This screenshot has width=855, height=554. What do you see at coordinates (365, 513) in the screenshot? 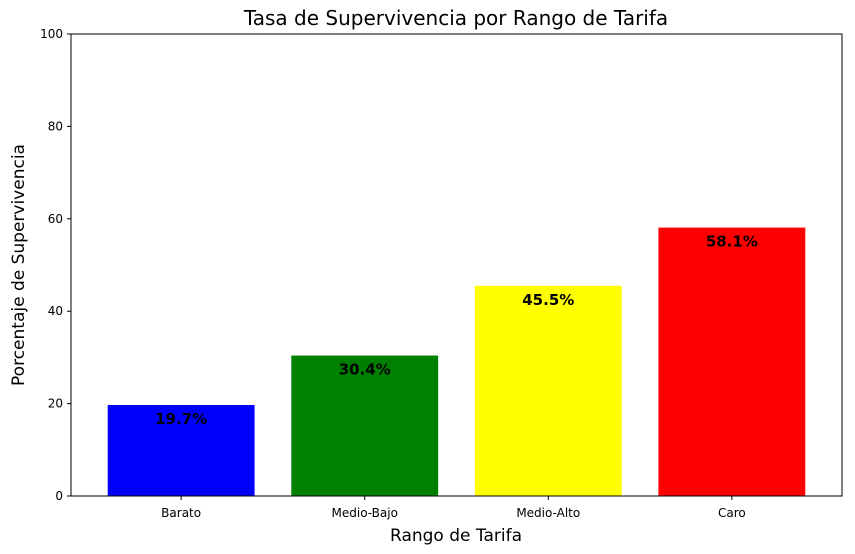
I see `x-tick-label: Medio-Bajo` at bounding box center [365, 513].